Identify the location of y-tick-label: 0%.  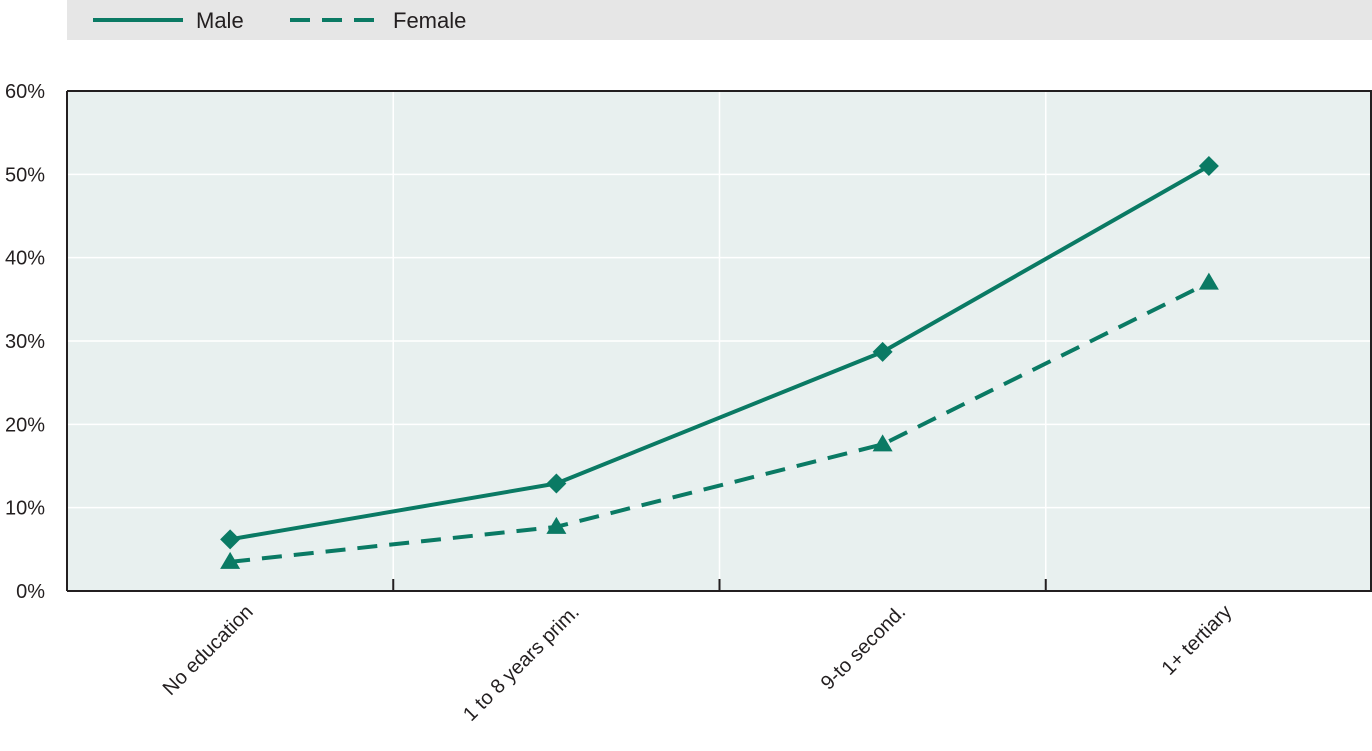
(30, 592).